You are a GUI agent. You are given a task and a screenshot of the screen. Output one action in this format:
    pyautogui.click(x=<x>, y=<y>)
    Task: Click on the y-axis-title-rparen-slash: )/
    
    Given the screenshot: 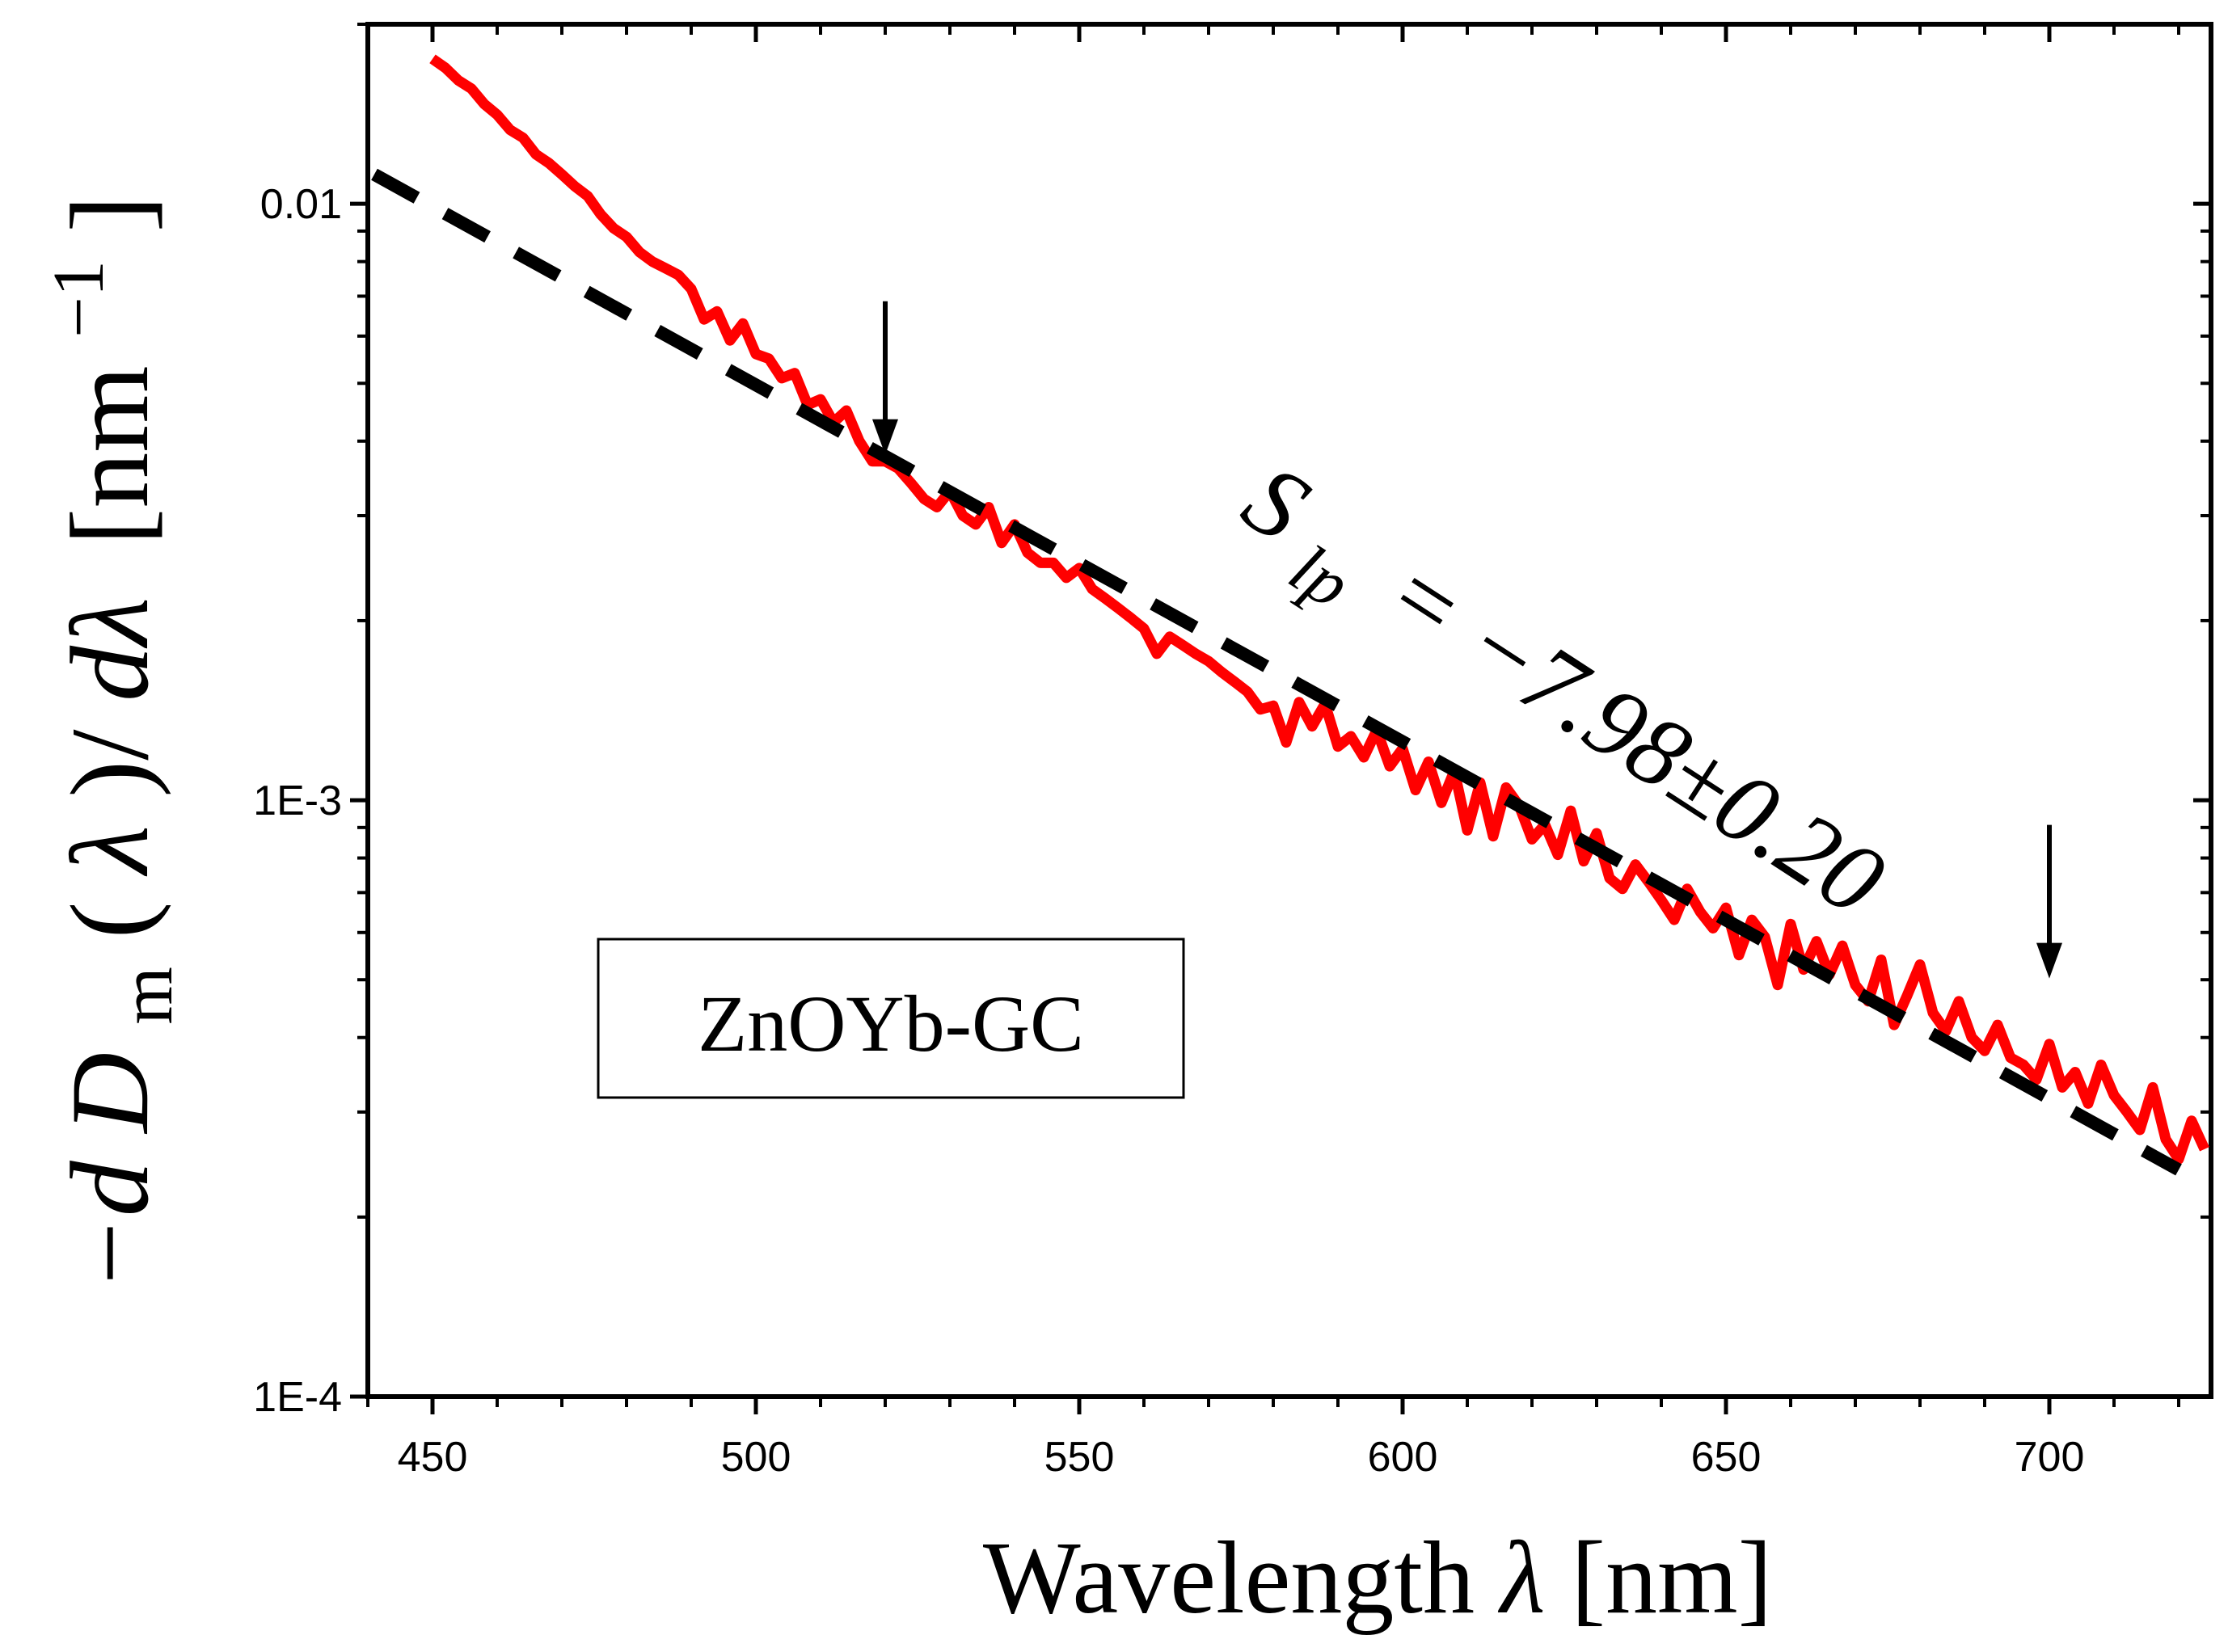 What is the action you would take?
    pyautogui.click(x=109, y=763)
    